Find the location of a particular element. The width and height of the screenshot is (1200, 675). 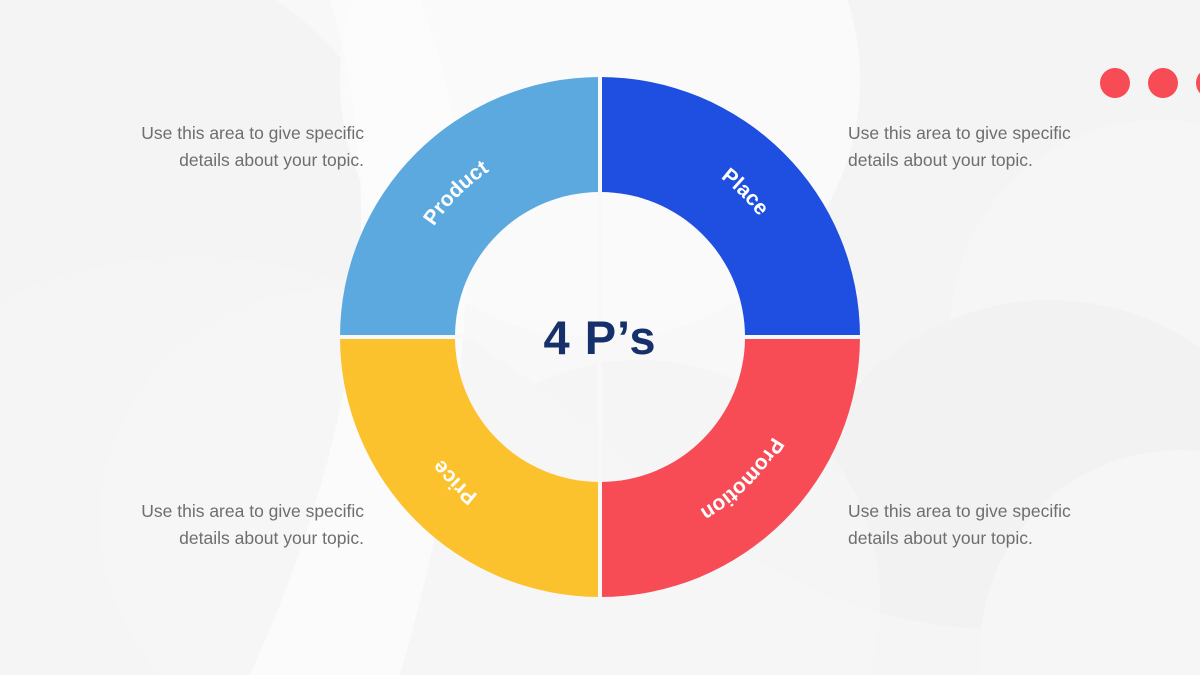

donut-segment-product is located at coordinates (470, 207).